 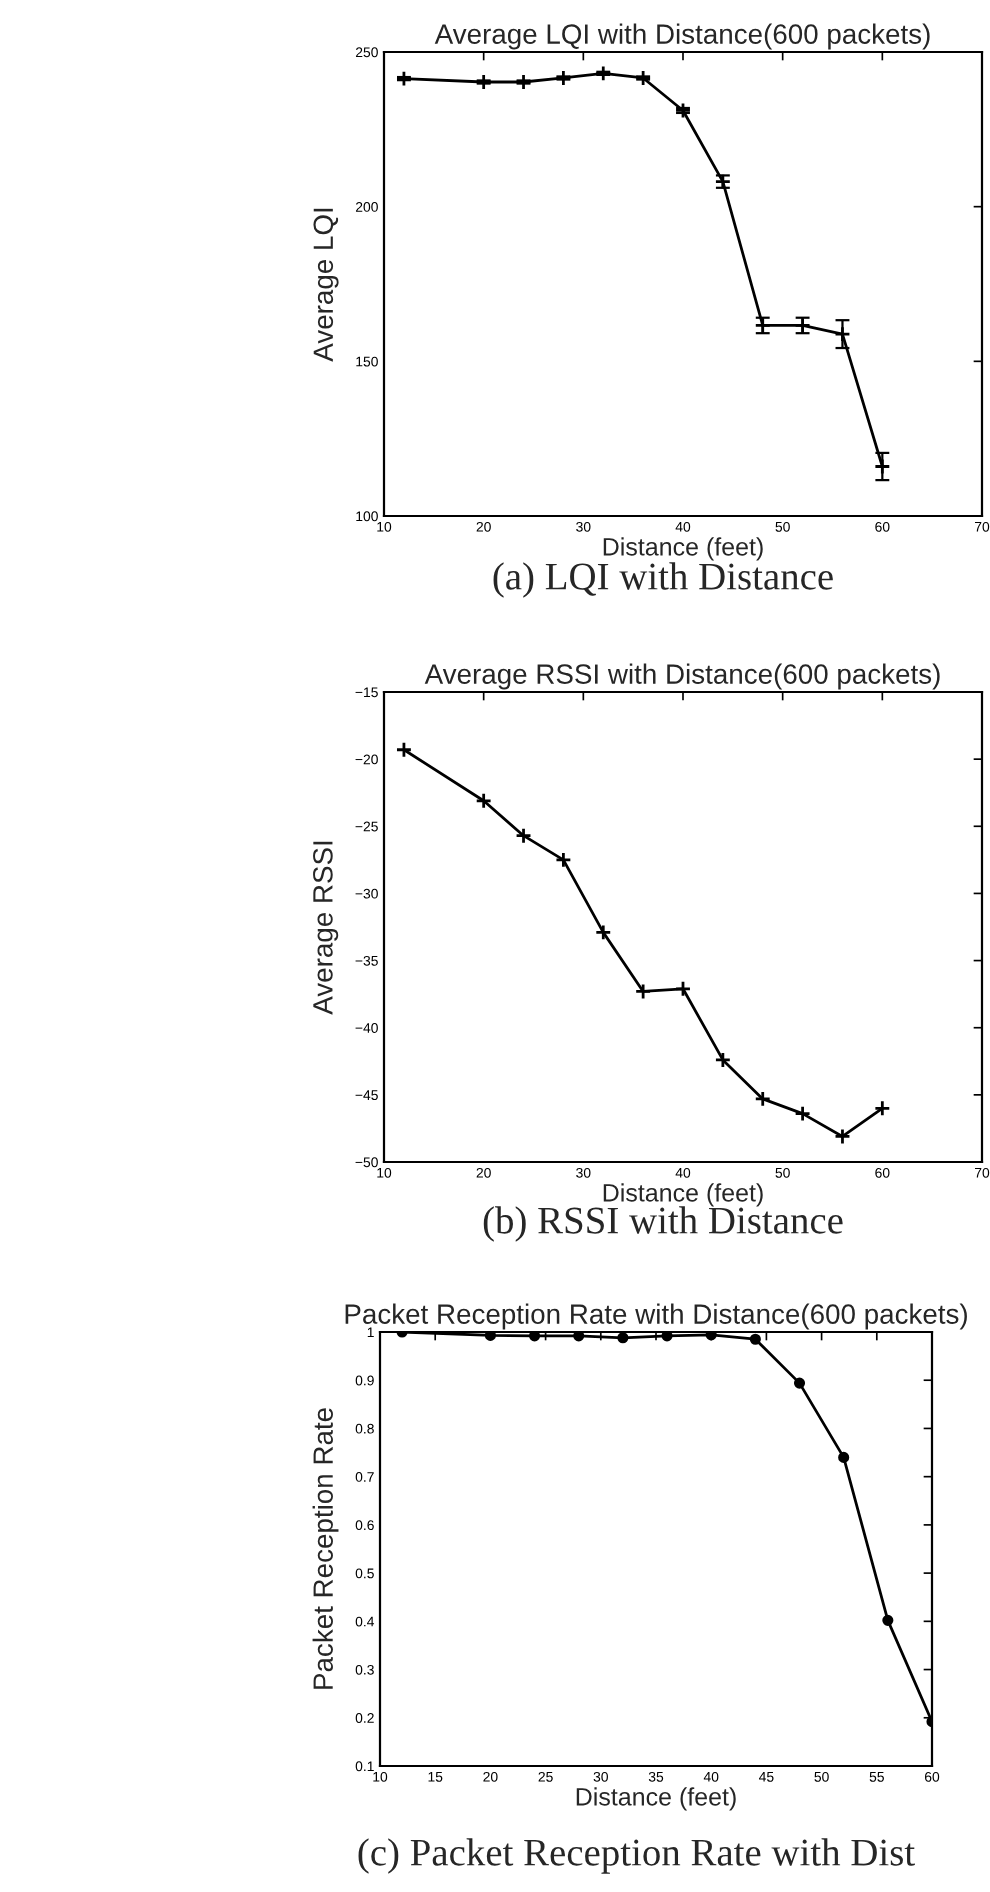 What do you see at coordinates (663, 580) in the screenshot?
I see `text: (a) LQI with Distance` at bounding box center [663, 580].